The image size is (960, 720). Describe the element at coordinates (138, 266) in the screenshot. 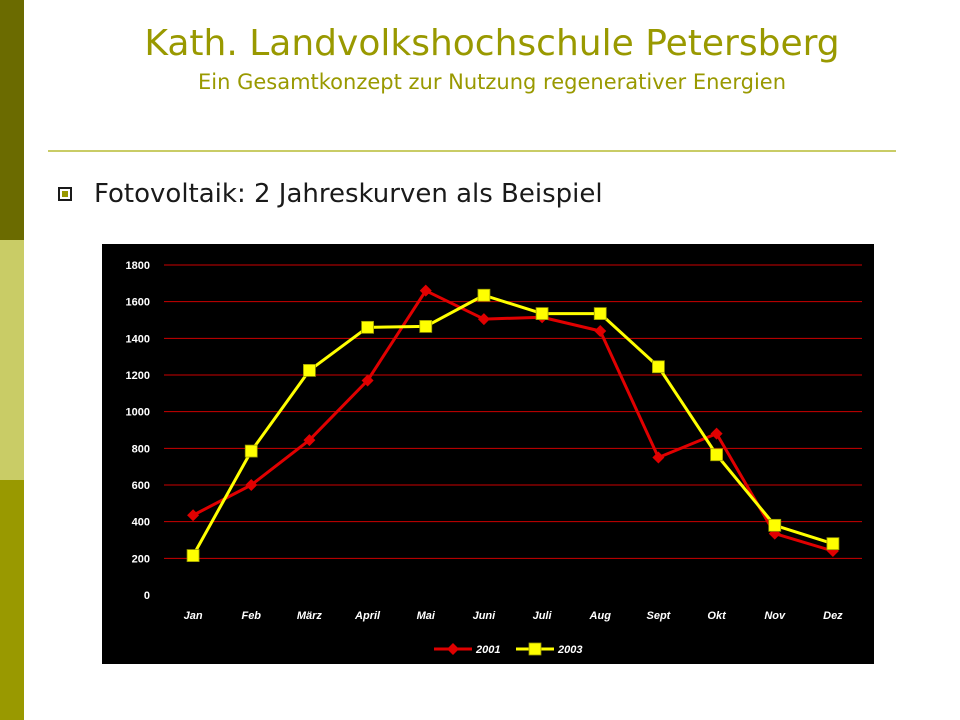

I see `y-tick-label: 1800` at that location.